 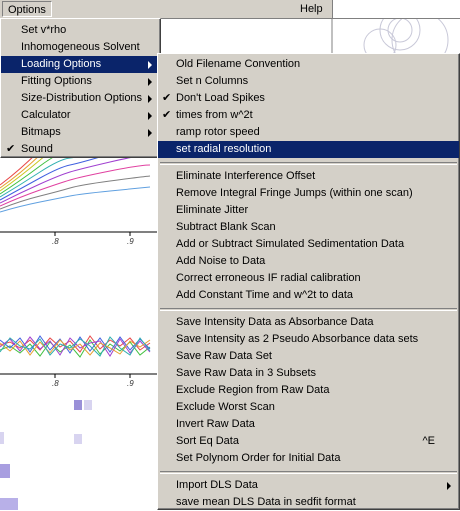 I want to click on menu-item-bitmaps: Bitmaps, so click(x=80, y=132).